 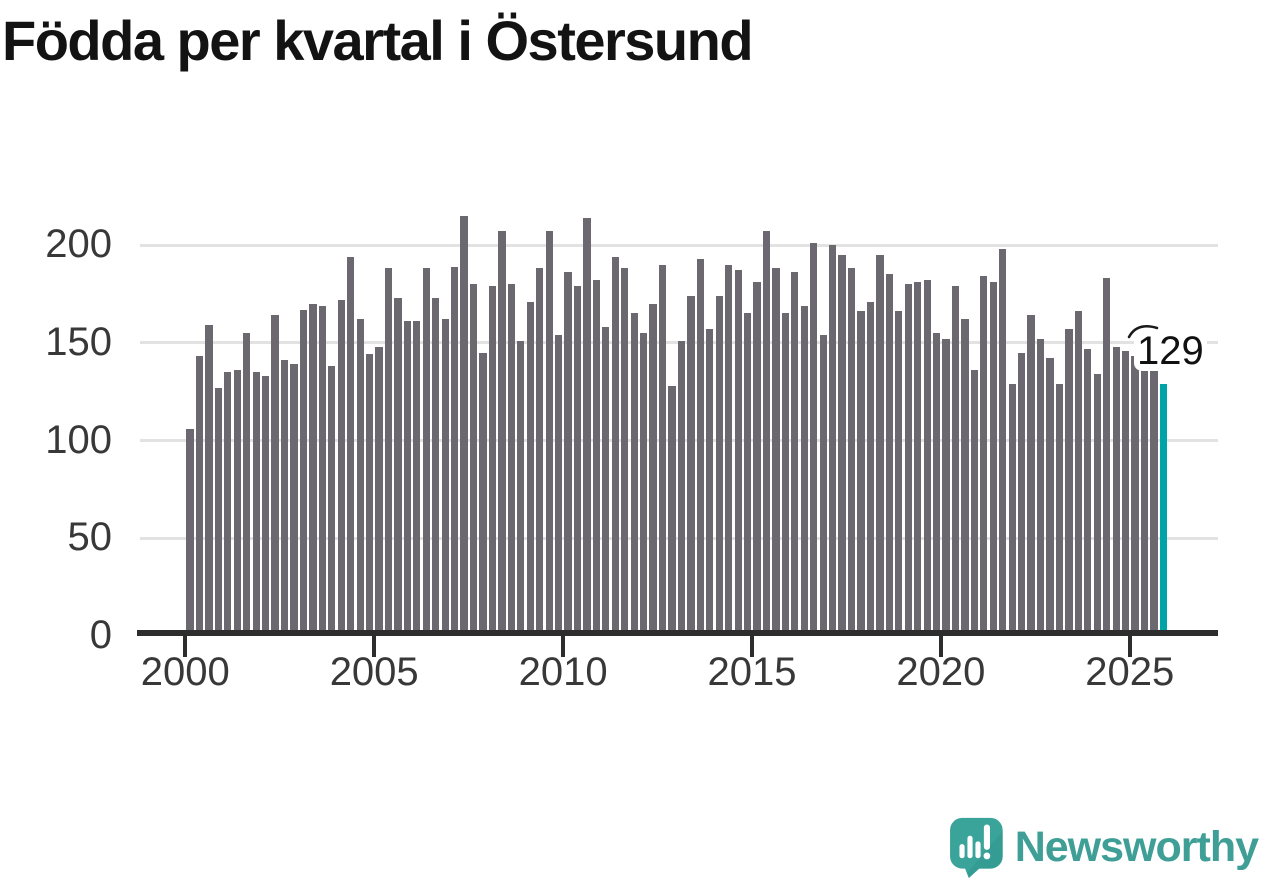 I want to click on newsworthy-bubble-icon, so click(x=976, y=847).